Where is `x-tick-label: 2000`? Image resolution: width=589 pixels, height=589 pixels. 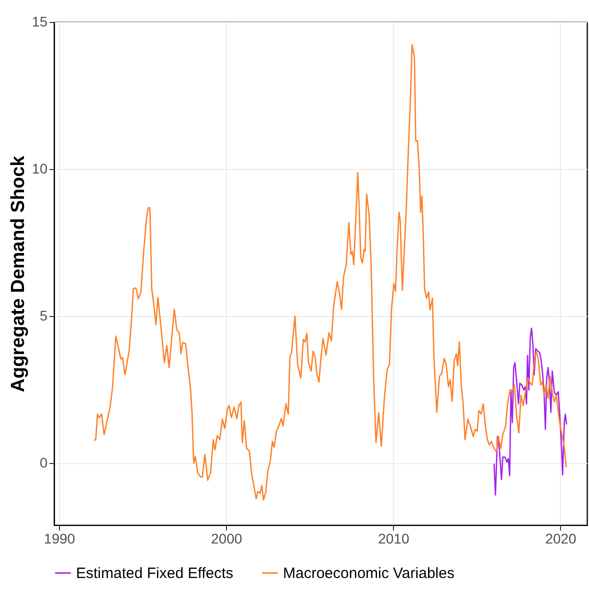
x-tick-label: 2000 is located at coordinates (226, 538).